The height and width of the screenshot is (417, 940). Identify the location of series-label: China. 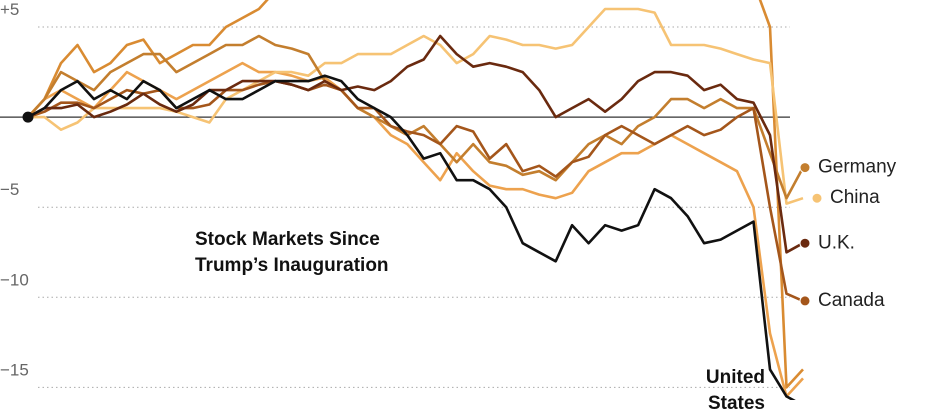
(855, 197).